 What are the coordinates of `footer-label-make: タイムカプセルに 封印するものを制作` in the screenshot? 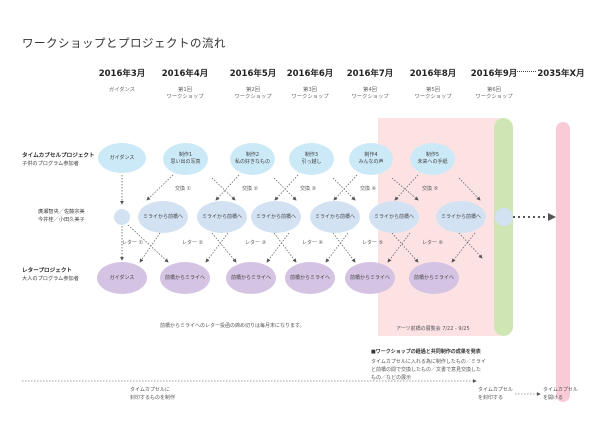 It's located at (153, 394).